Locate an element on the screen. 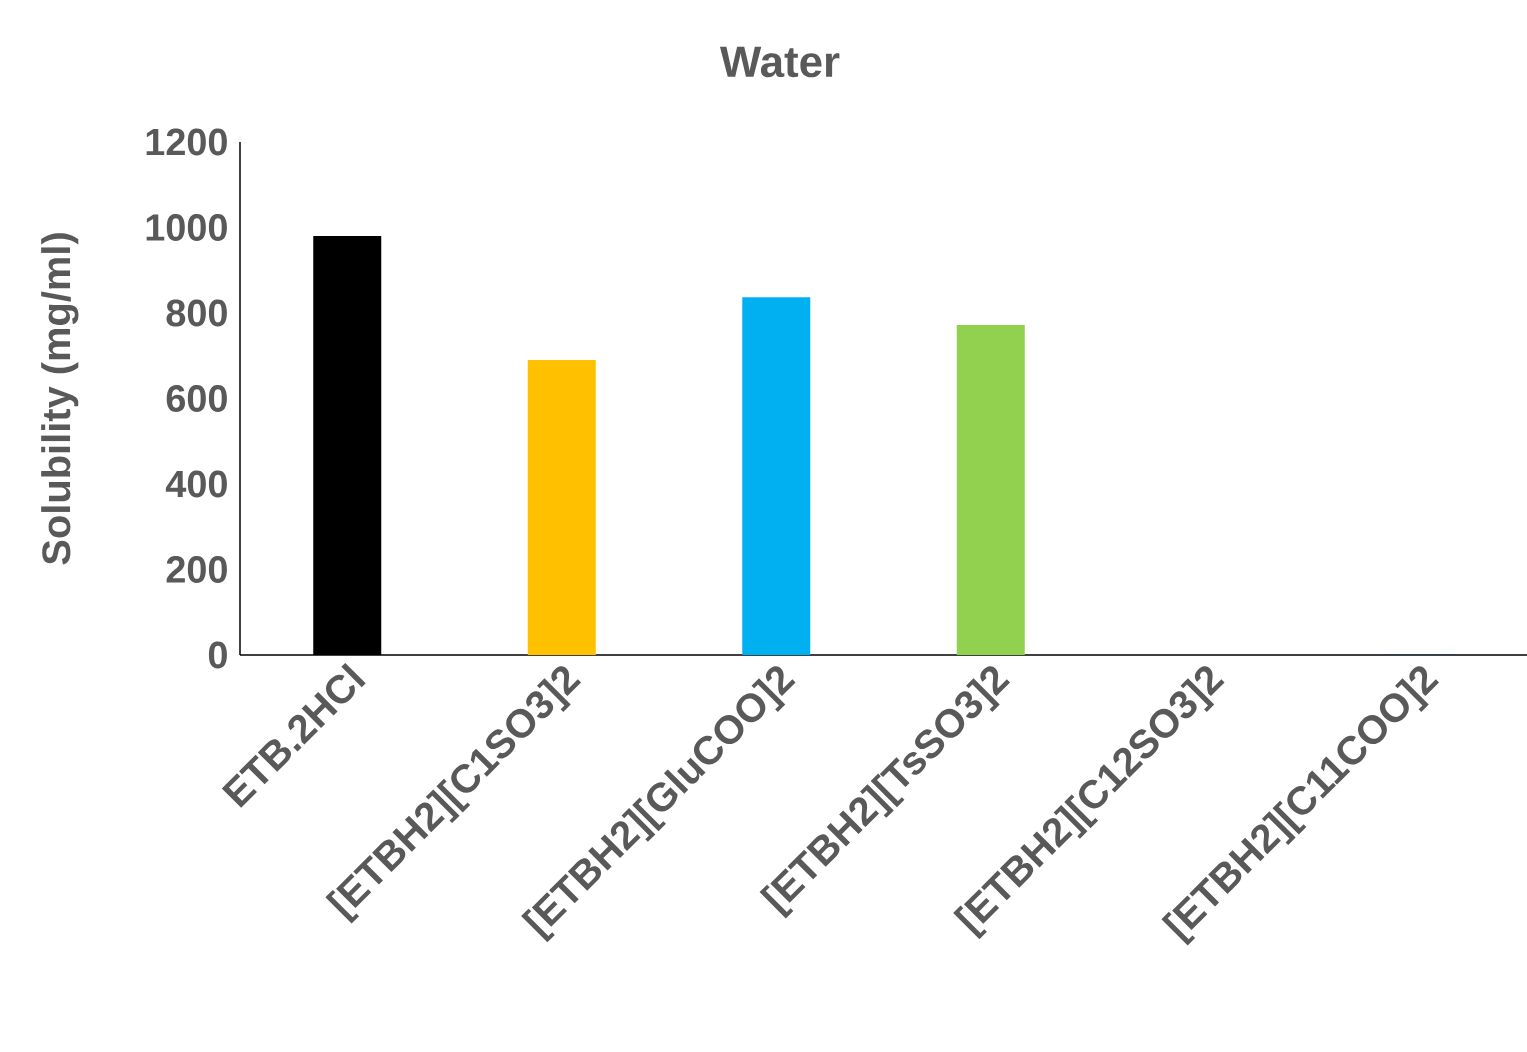  y-tick-label: 800 is located at coordinates (196, 313).